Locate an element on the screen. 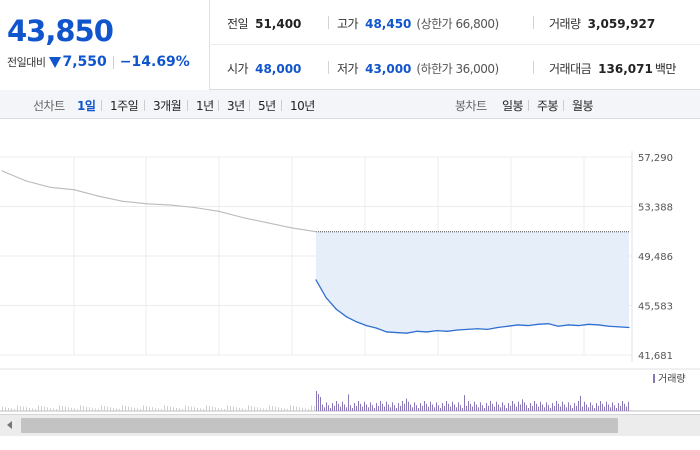 This screenshot has height=450, width=700. price-change: 전일대비 7,550 −14.69% is located at coordinates (98, 62).